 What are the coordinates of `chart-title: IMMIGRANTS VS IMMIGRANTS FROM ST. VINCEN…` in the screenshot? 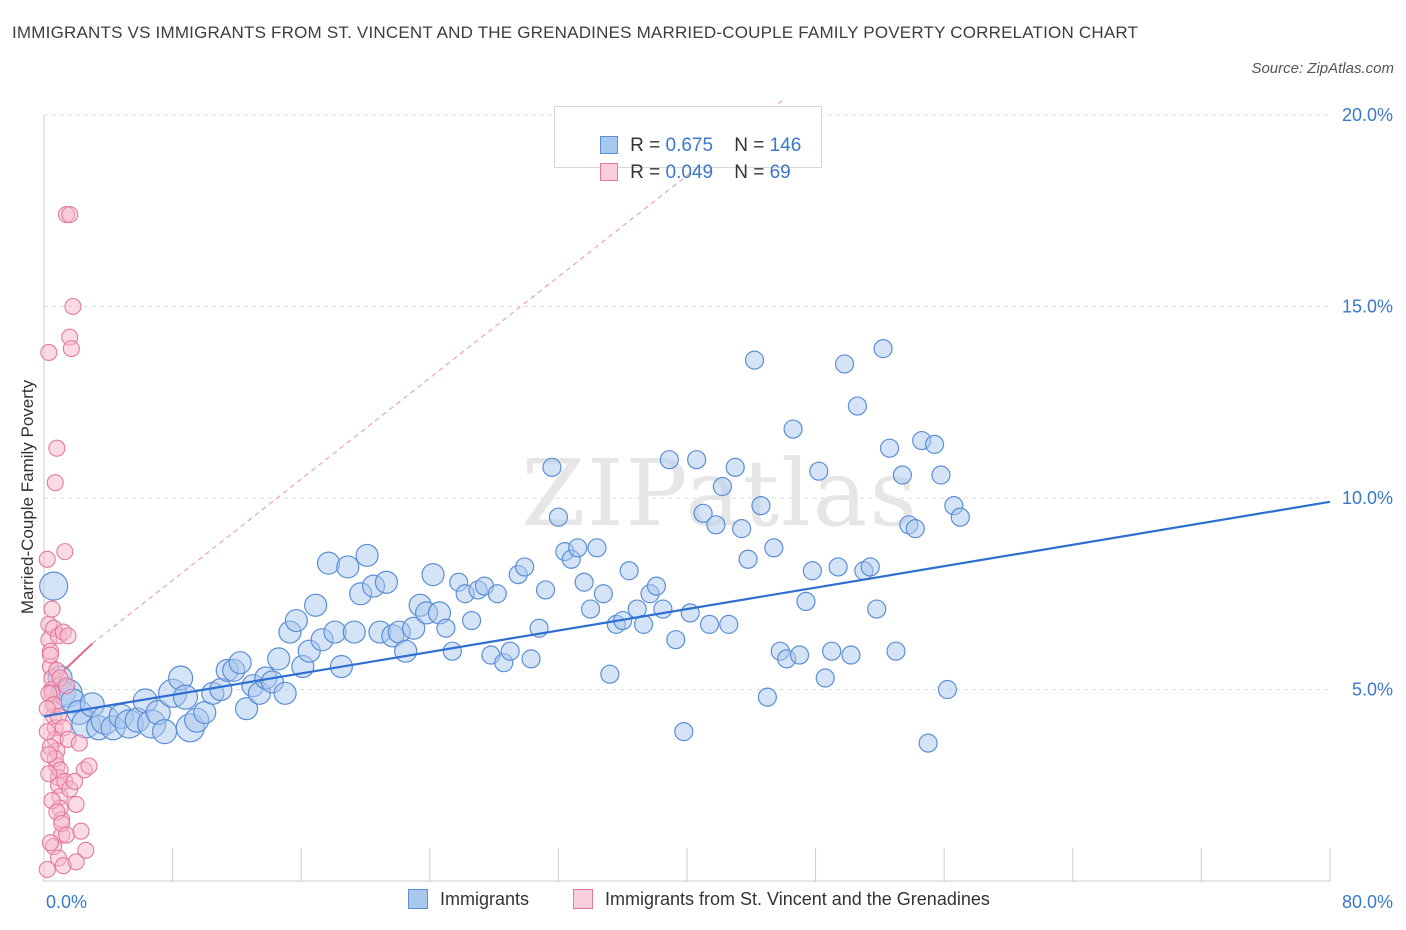 It's located at (575, 32).